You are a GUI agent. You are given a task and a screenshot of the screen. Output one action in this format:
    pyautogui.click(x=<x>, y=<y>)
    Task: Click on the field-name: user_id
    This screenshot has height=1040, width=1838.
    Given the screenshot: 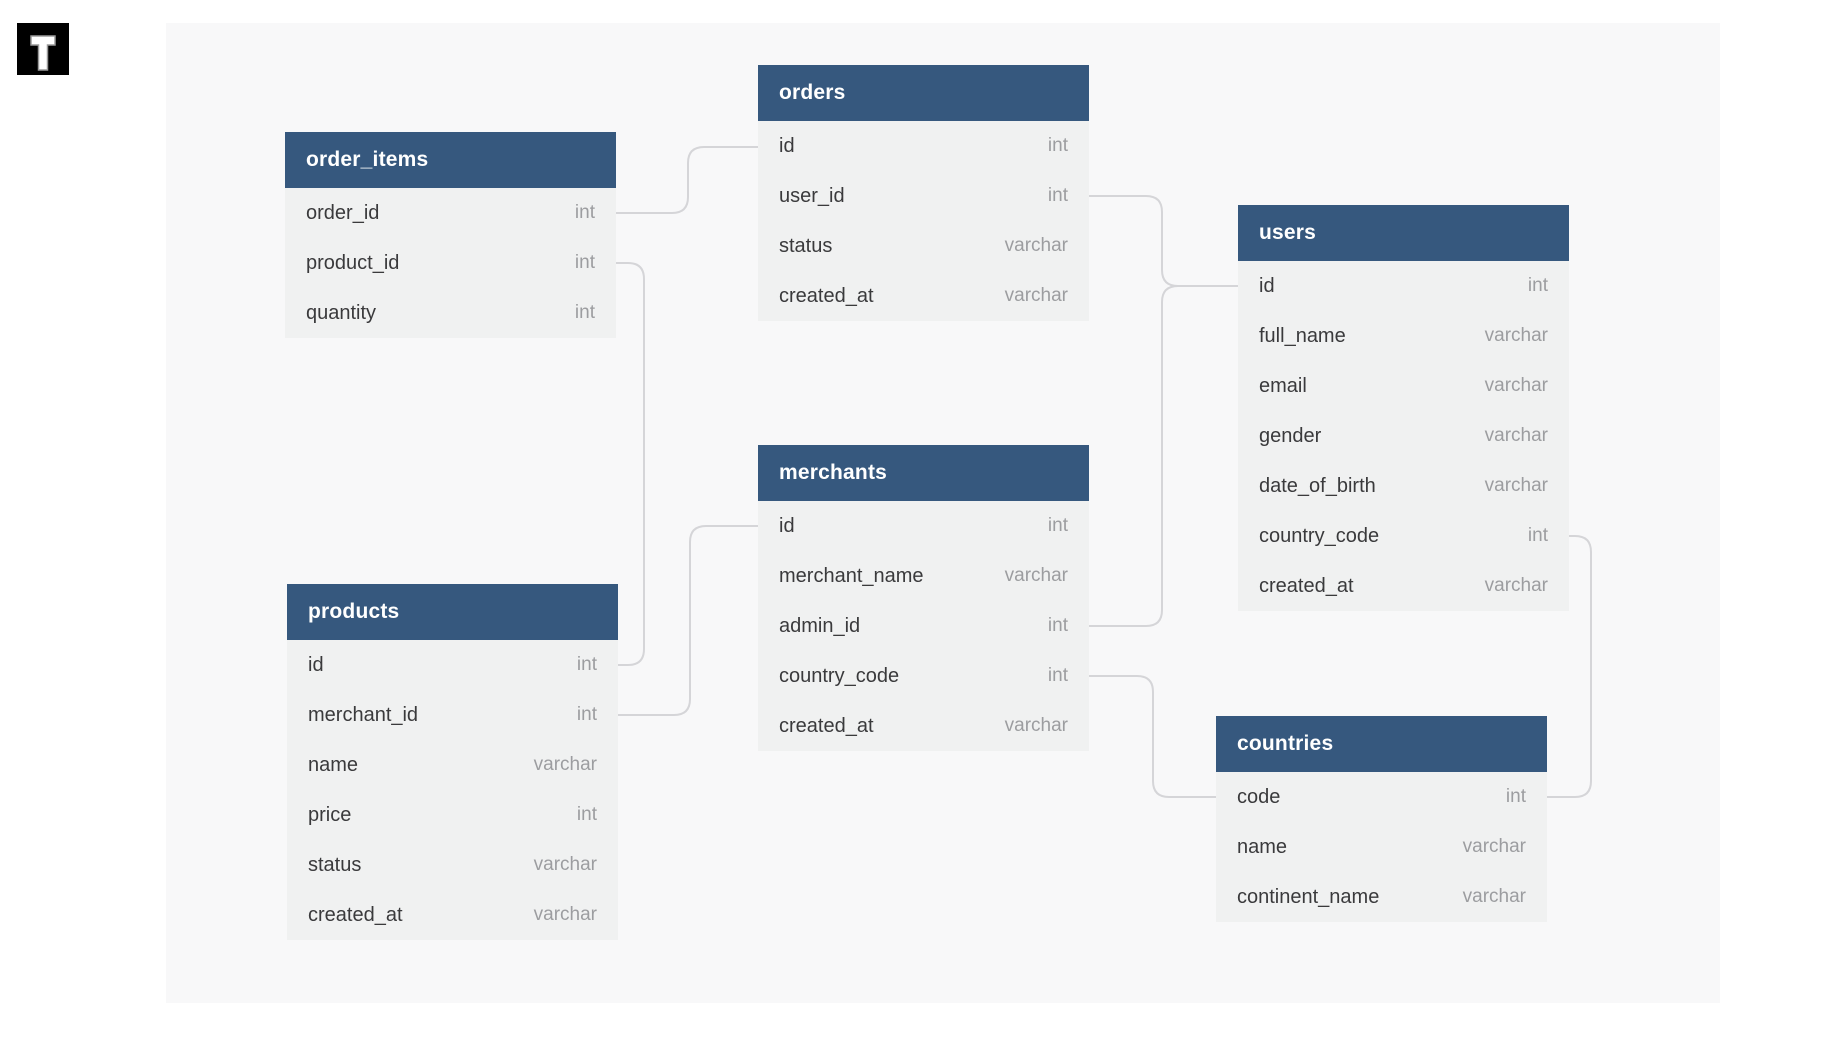 What is the action you would take?
    pyautogui.click(x=812, y=195)
    